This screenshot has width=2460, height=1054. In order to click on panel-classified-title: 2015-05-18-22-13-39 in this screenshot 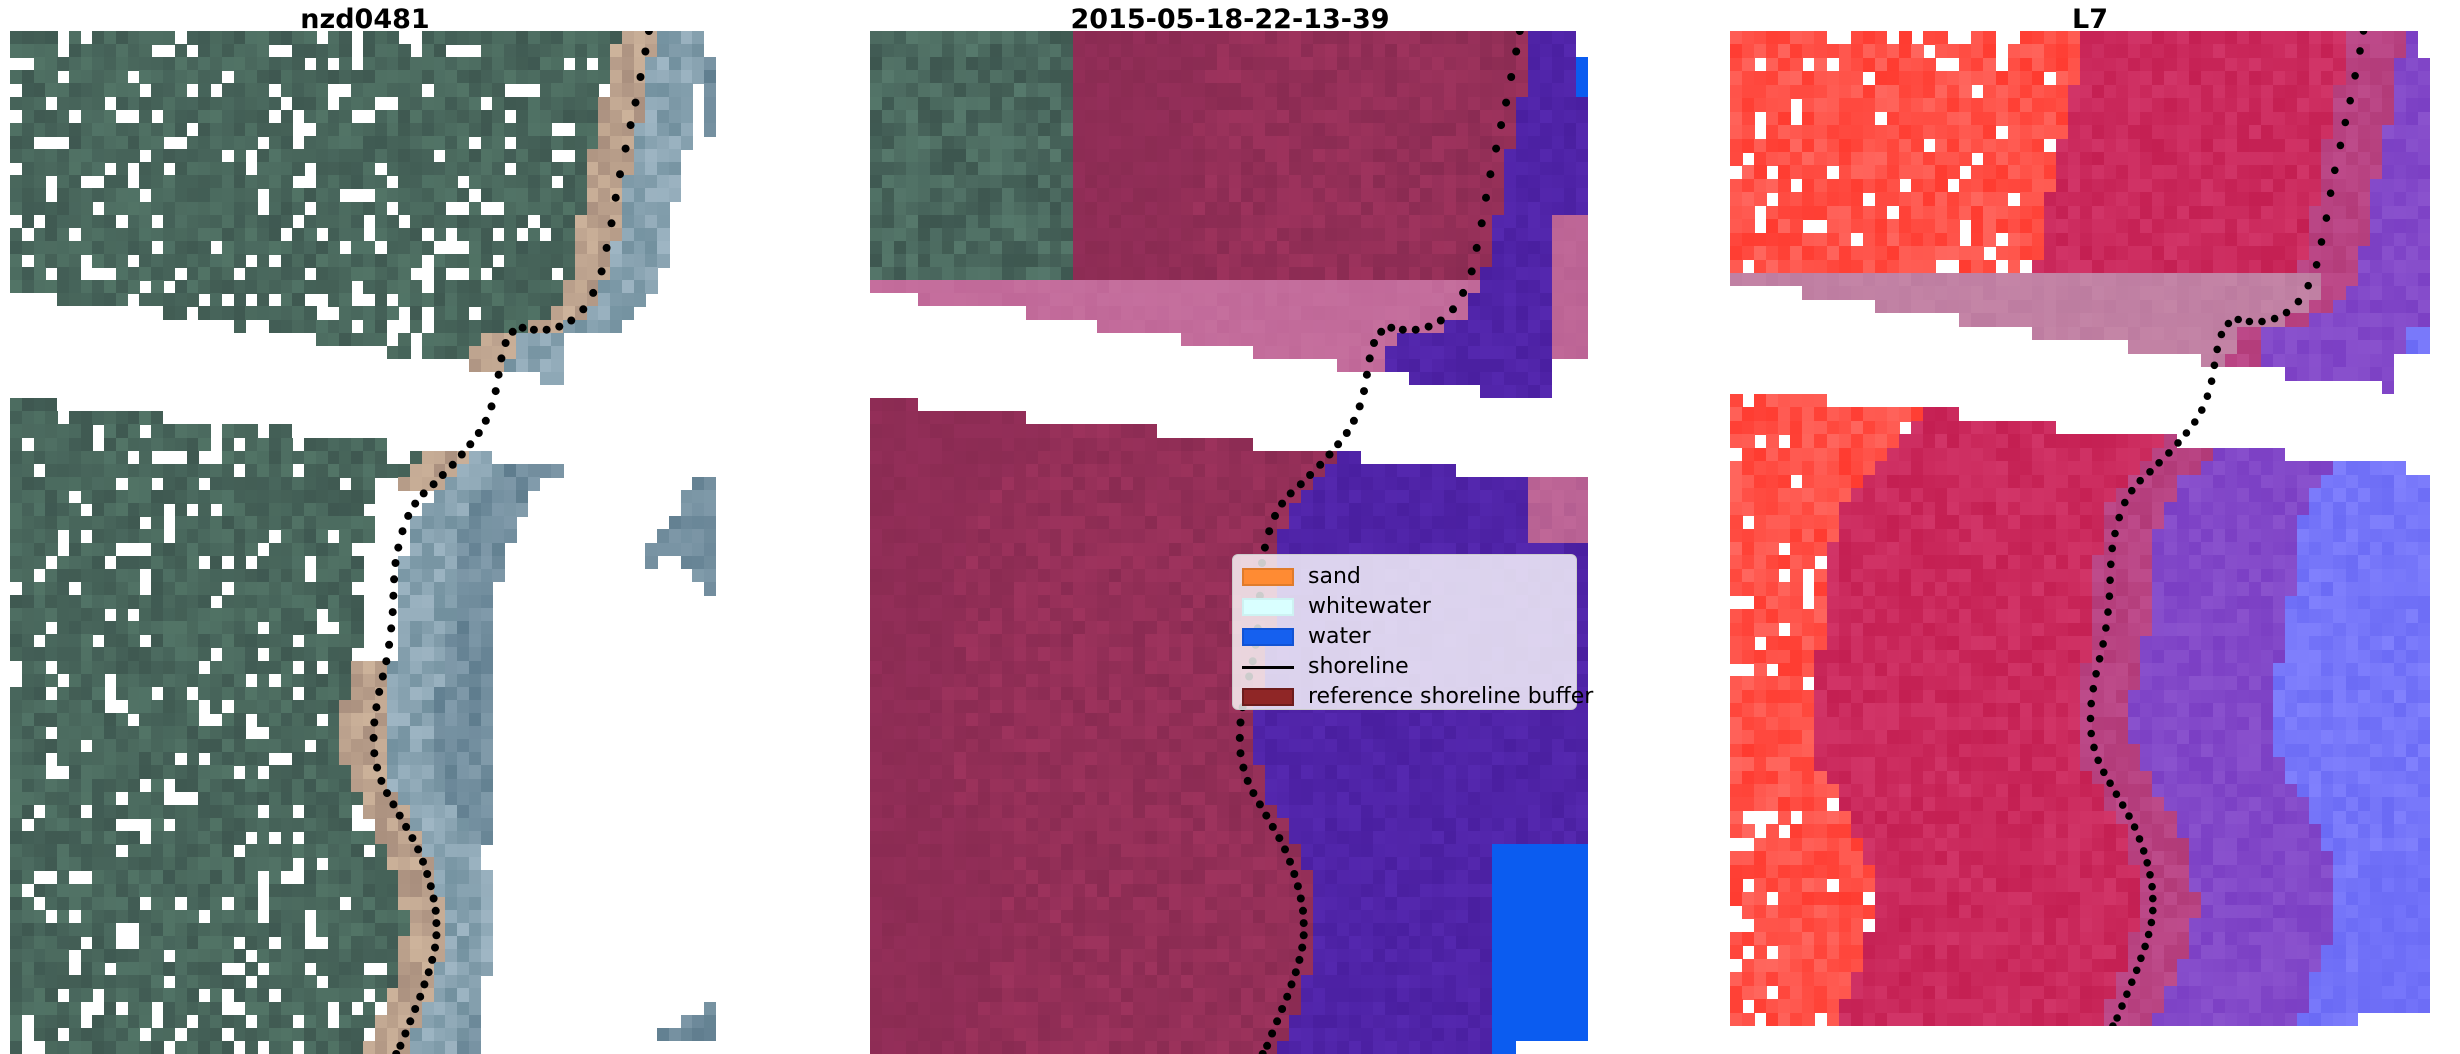, I will do `click(1230, 20)`.